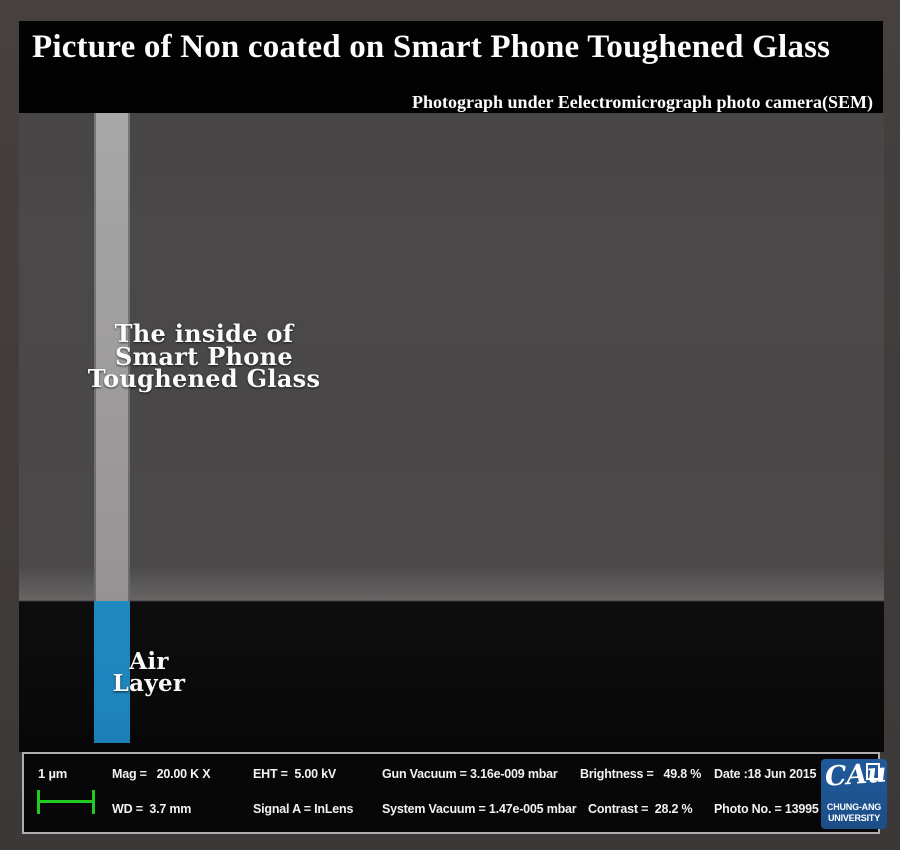 The height and width of the screenshot is (850, 900). What do you see at coordinates (479, 809) in the screenshot?
I see `system-vacuum-field: System Vacuum = 1.47e-005 mbar` at bounding box center [479, 809].